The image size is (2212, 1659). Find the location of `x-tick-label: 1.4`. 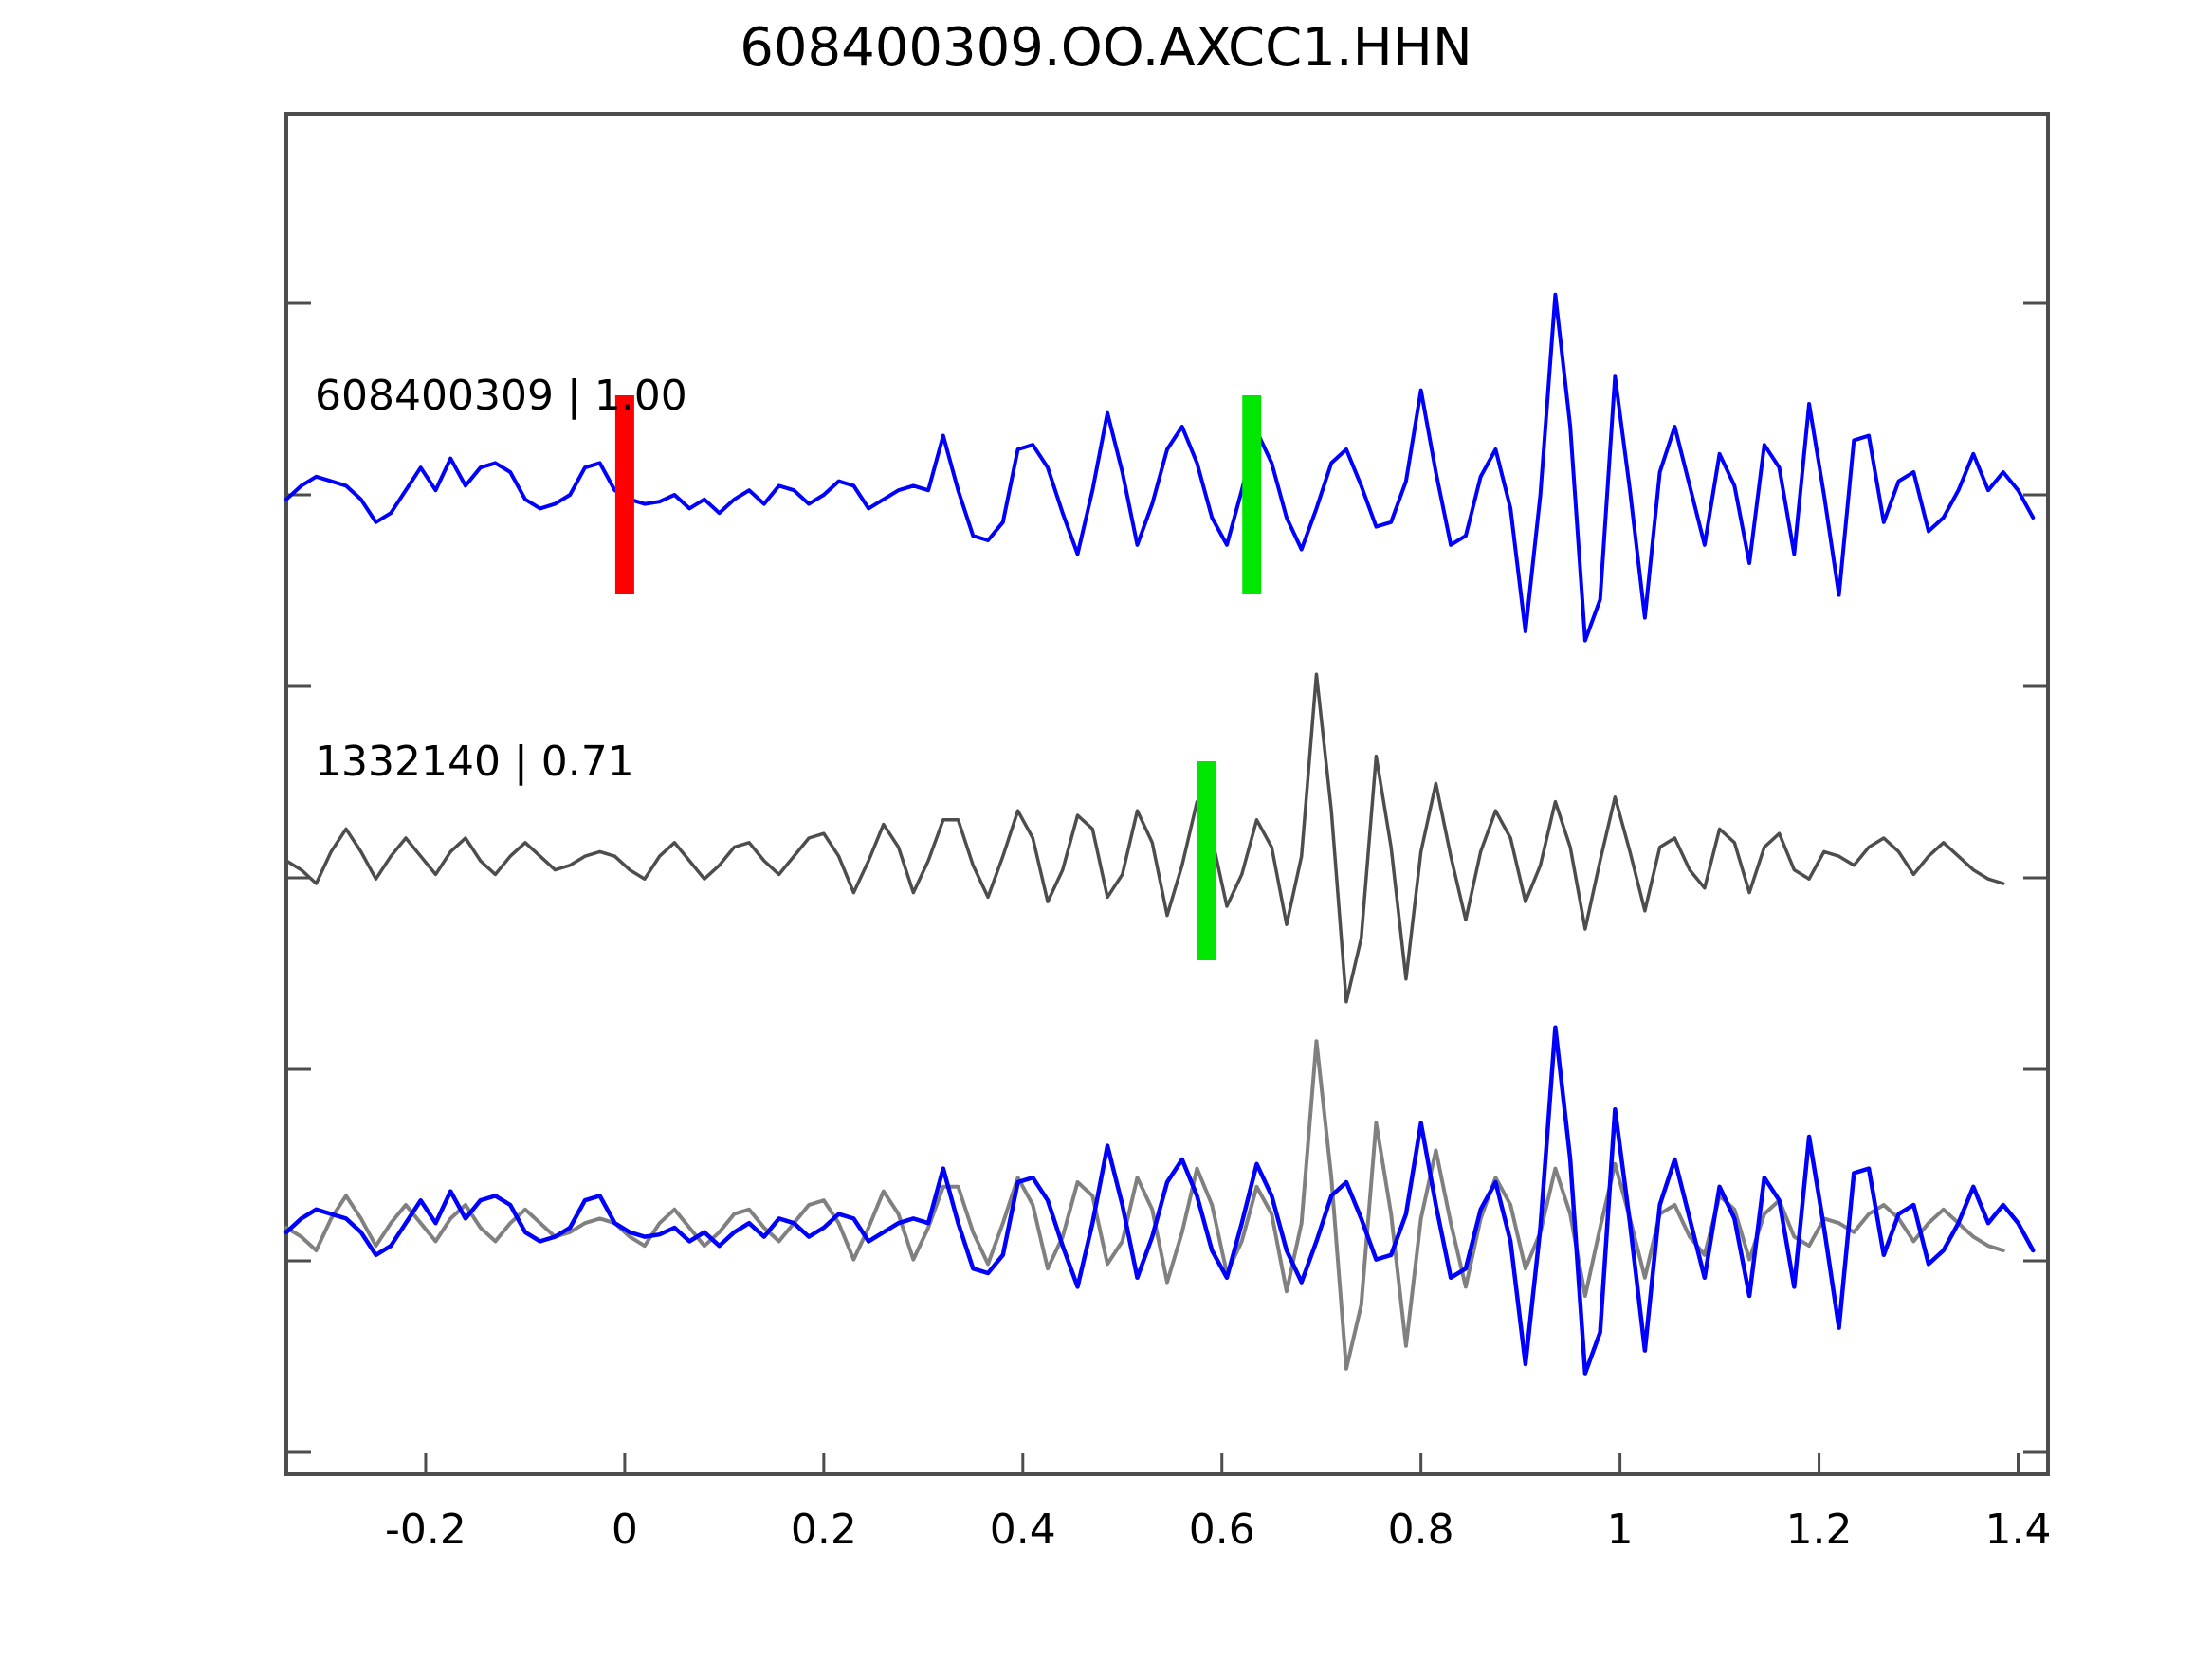

x-tick-label: 1.4 is located at coordinates (2018, 1529).